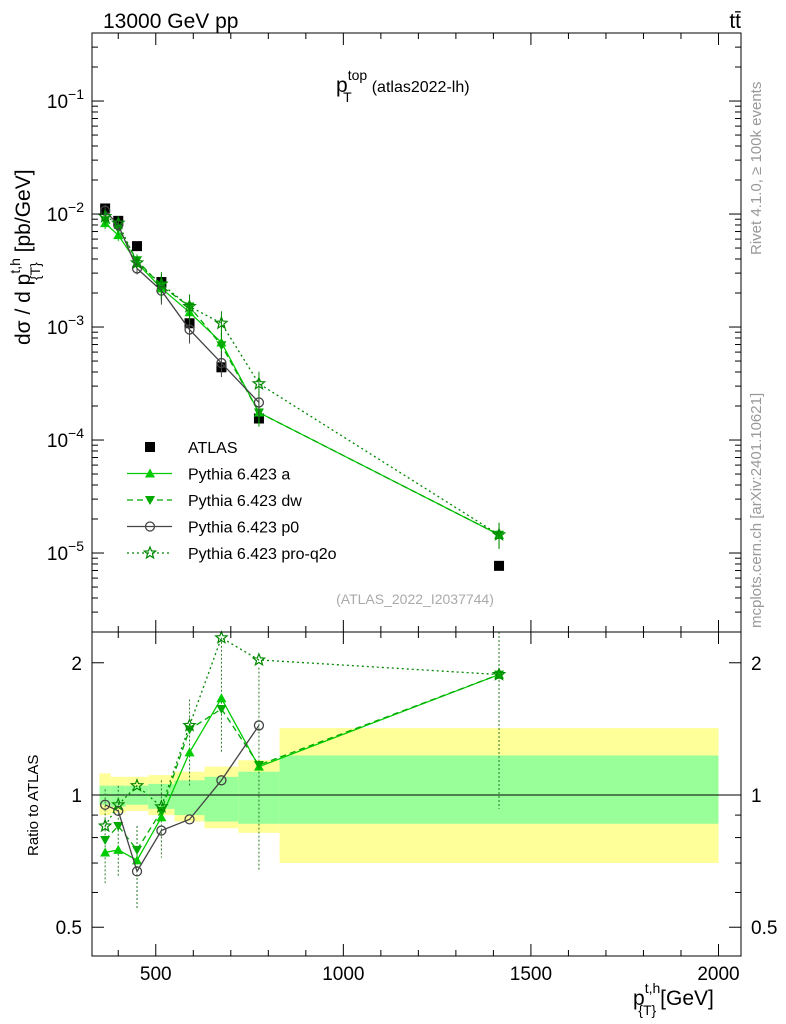 This screenshot has width=786, height=1024. I want to click on ratio-y-tick-label-right: 2, so click(756, 664).